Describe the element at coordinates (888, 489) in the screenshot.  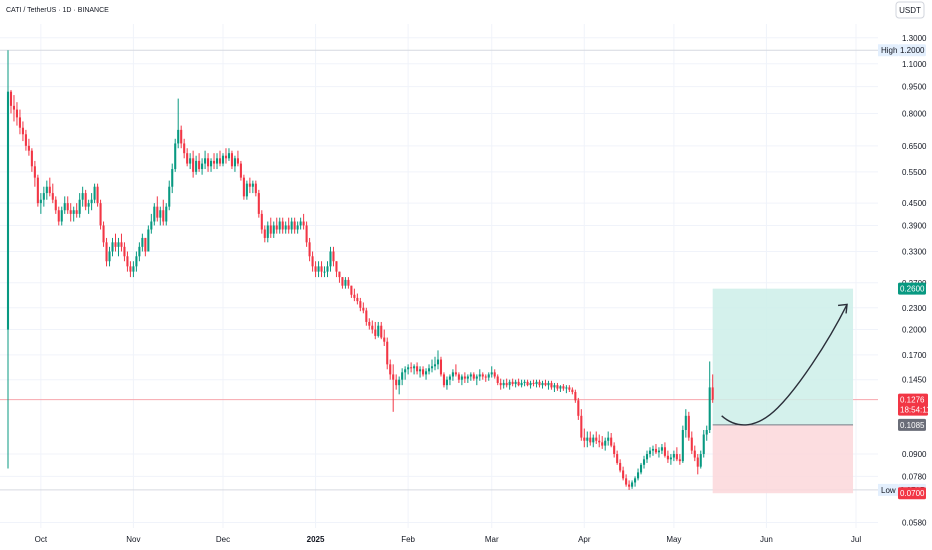
I see `low-label-bg` at that location.